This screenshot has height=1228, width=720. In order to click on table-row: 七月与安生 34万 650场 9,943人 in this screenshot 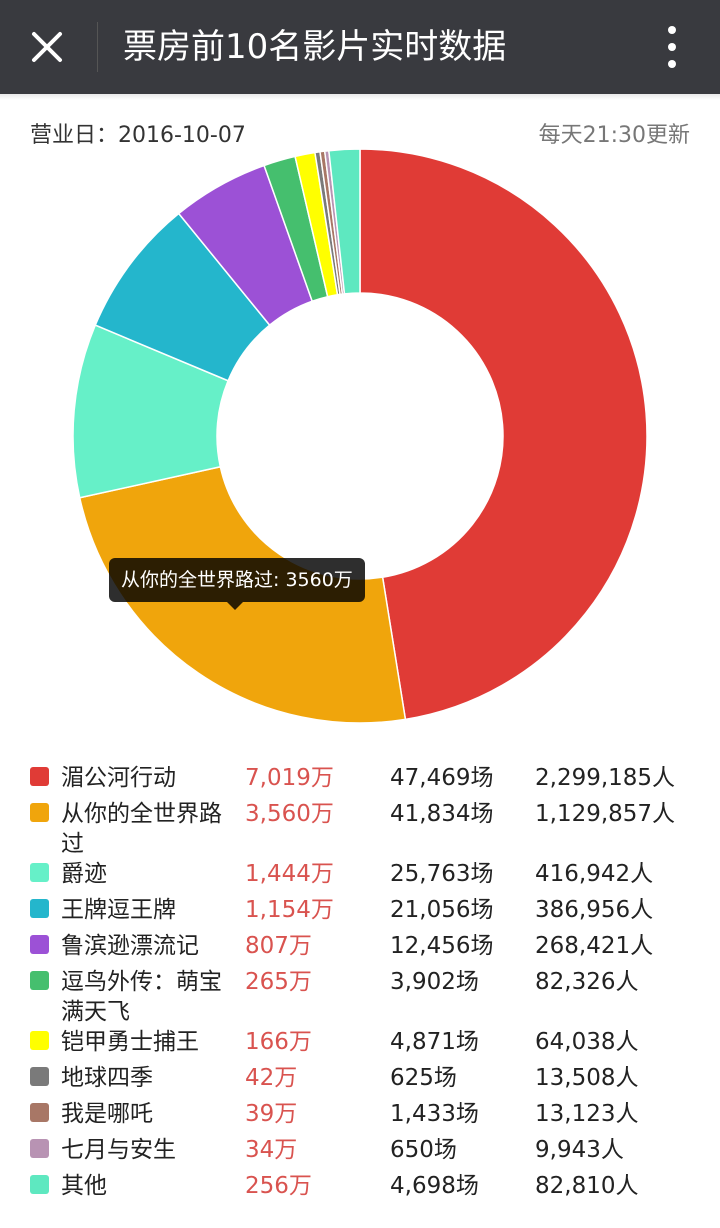, I will do `click(360, 1150)`.